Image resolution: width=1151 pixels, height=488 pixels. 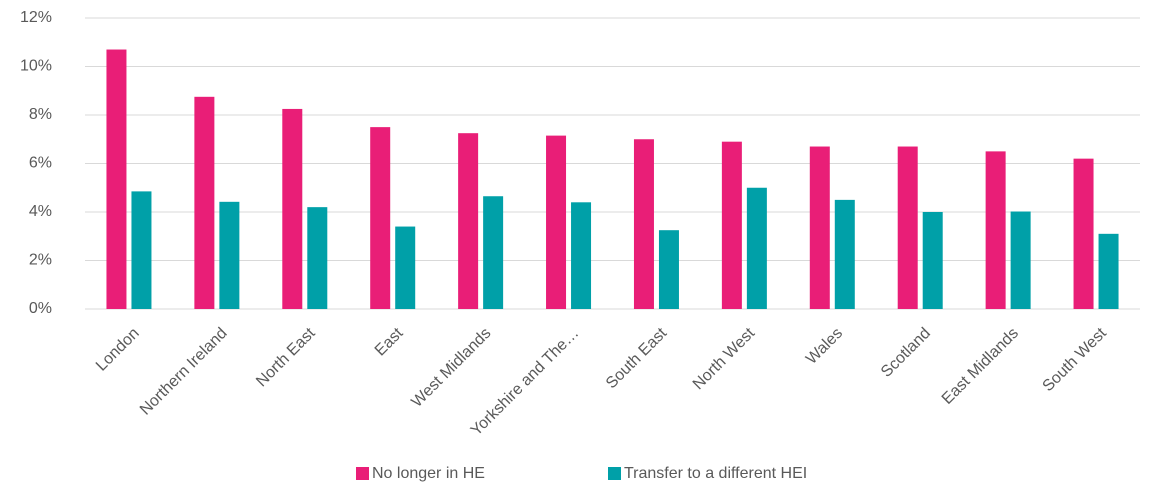 What do you see at coordinates (637, 358) in the screenshot?
I see `x-tick-label: South East` at bounding box center [637, 358].